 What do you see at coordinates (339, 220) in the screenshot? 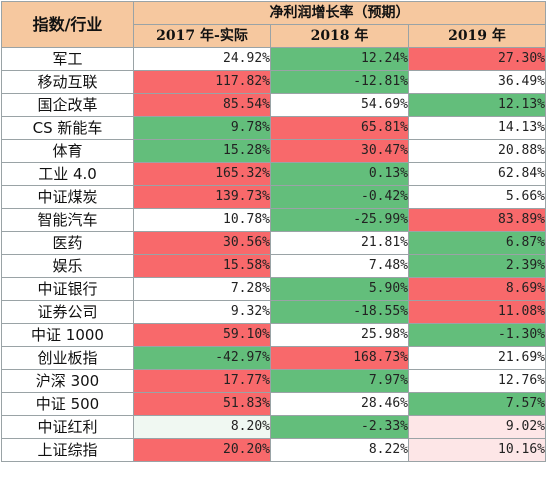
I see `value-2018-cell: -25.99%` at bounding box center [339, 220].